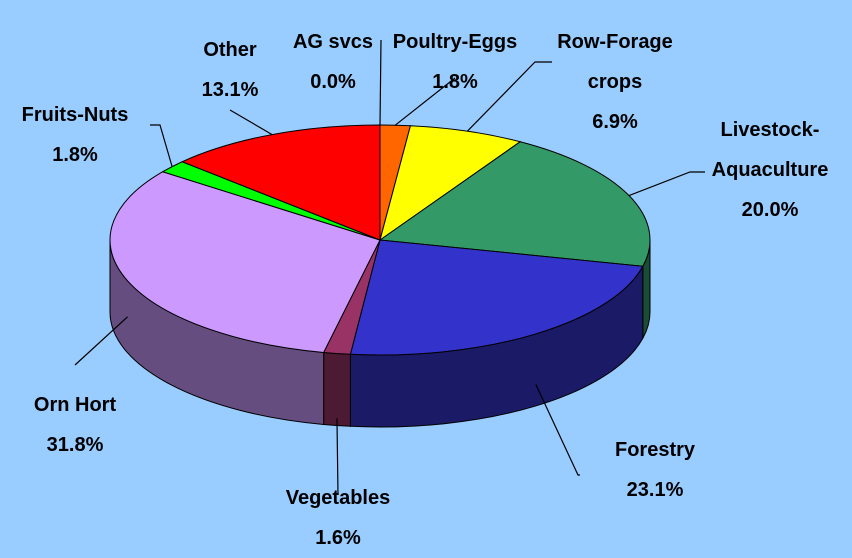 Image resolution: width=852 pixels, height=558 pixels. What do you see at coordinates (333, 42) in the screenshot?
I see `category-label: AG svcs` at bounding box center [333, 42].